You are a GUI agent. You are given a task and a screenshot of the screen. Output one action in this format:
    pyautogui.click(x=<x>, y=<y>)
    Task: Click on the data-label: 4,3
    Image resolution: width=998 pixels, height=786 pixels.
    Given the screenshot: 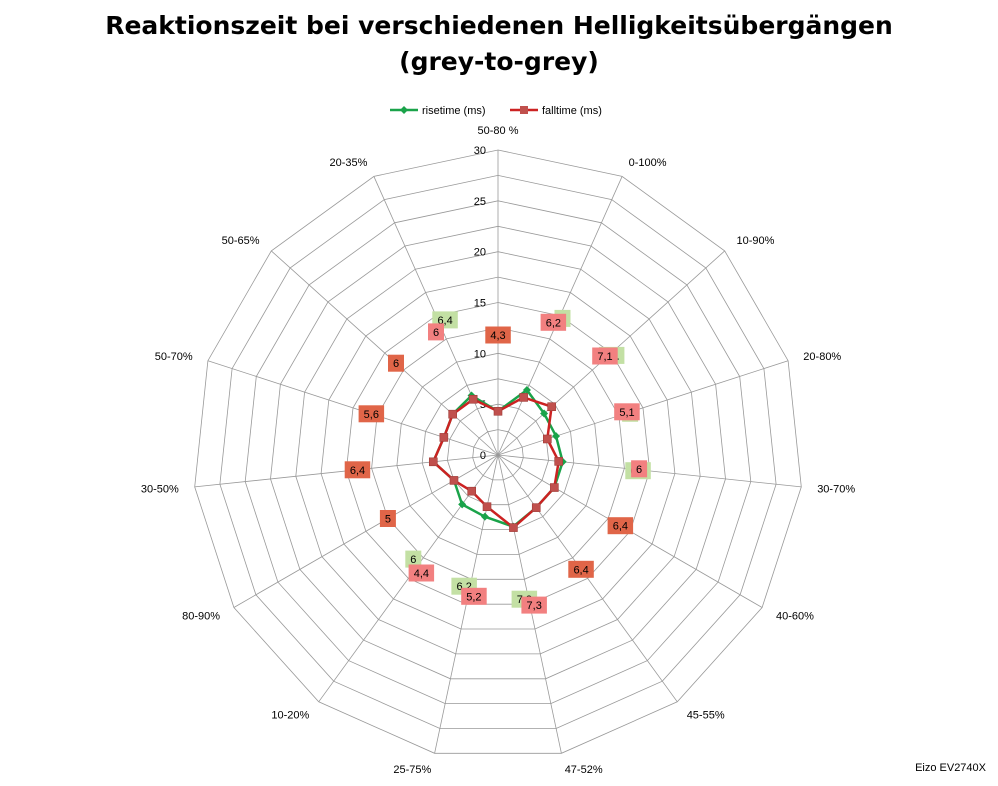 What is the action you would take?
    pyautogui.click(x=497, y=336)
    